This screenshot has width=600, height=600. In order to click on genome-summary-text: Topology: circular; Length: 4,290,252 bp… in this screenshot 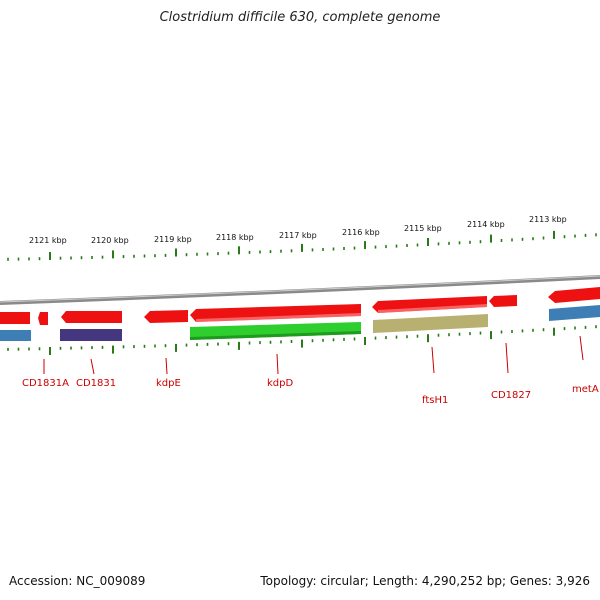, I will do `click(425, 581)`.